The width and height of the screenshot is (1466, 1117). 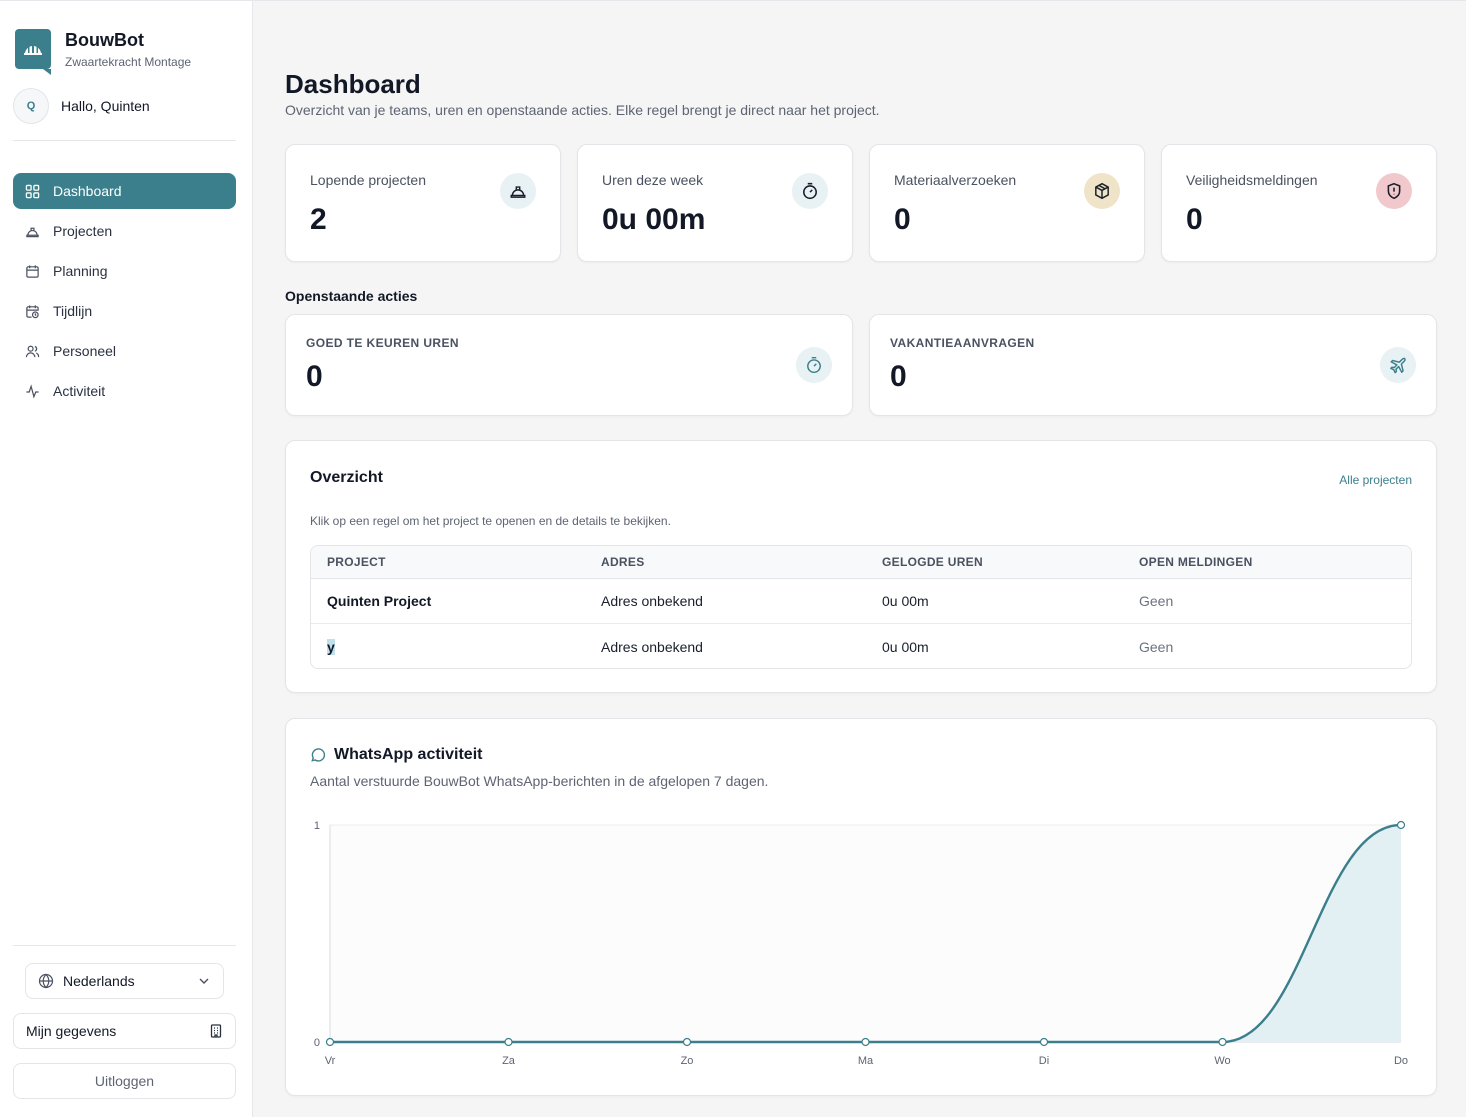 What do you see at coordinates (1153, 365) in the screenshot?
I see `action-card-vacation: VAKANTIEAANVRAGEN 0` at bounding box center [1153, 365].